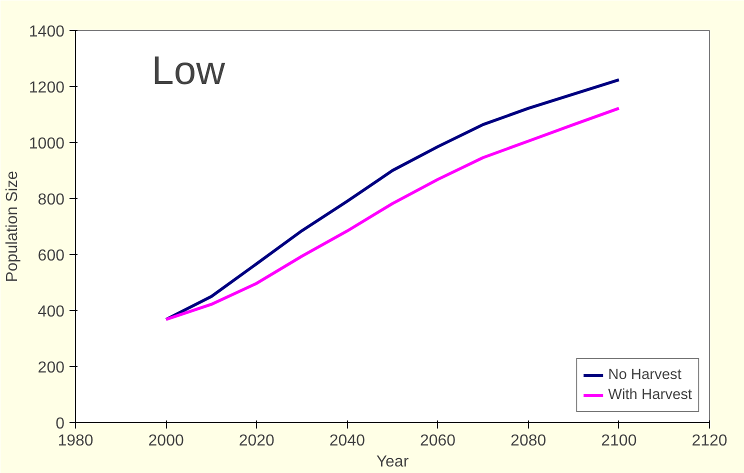 The height and width of the screenshot is (473, 744). What do you see at coordinates (528, 441) in the screenshot?
I see `x-tick-label: 2080` at bounding box center [528, 441].